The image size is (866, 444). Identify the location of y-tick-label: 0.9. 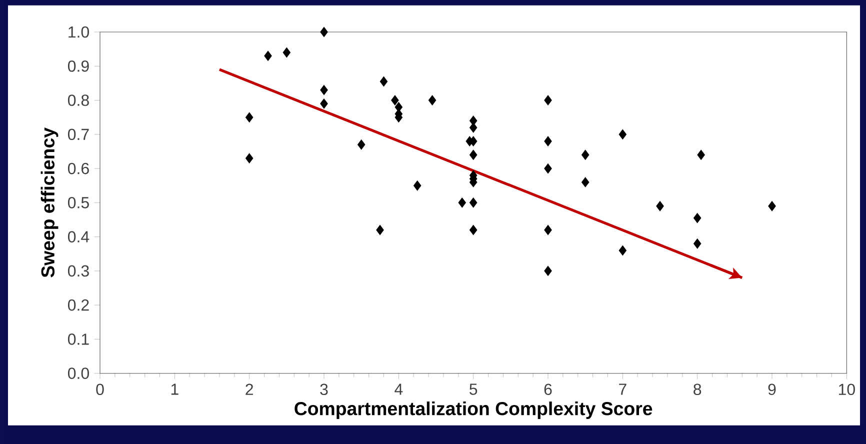
(78, 66).